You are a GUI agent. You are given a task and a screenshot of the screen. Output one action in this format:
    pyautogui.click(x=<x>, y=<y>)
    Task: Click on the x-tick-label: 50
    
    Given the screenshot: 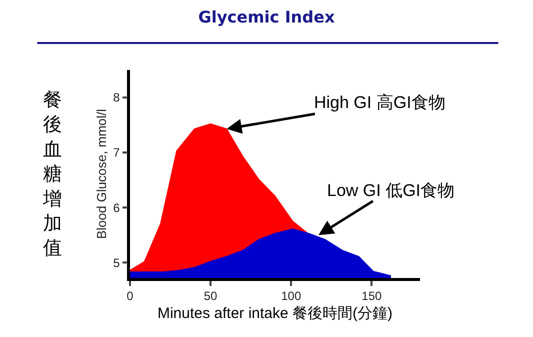 What is the action you would take?
    pyautogui.click(x=211, y=296)
    